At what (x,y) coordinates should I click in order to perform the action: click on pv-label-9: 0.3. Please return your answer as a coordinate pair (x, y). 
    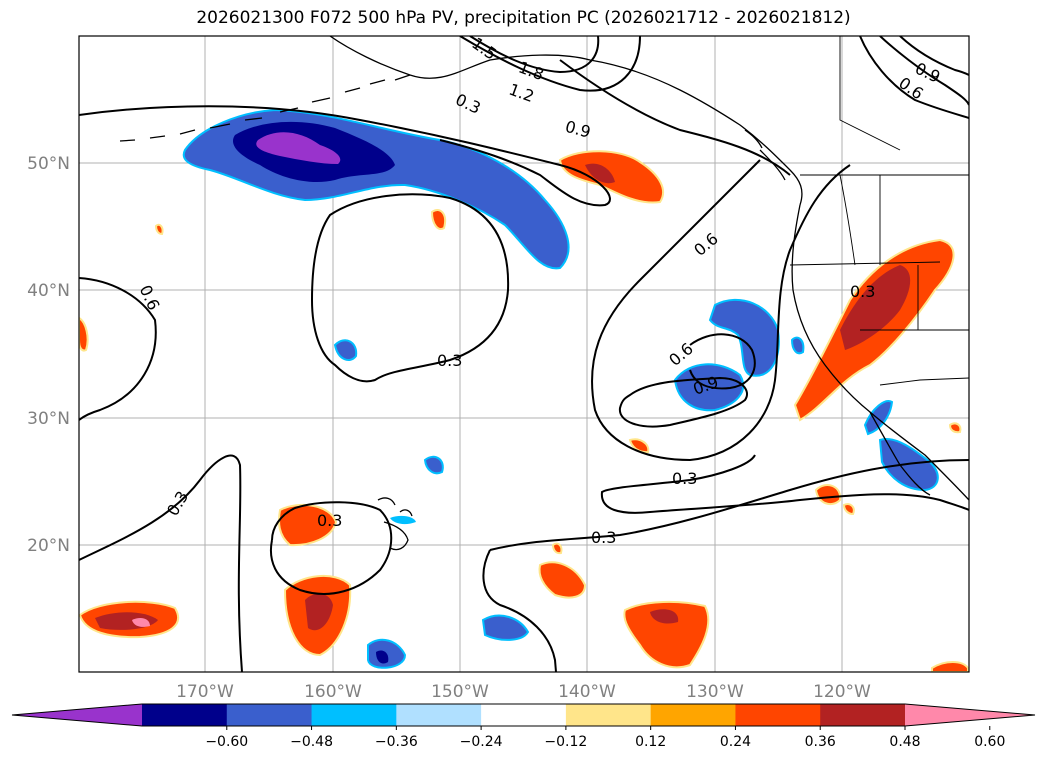
    Looking at the image, I should click on (862, 291).